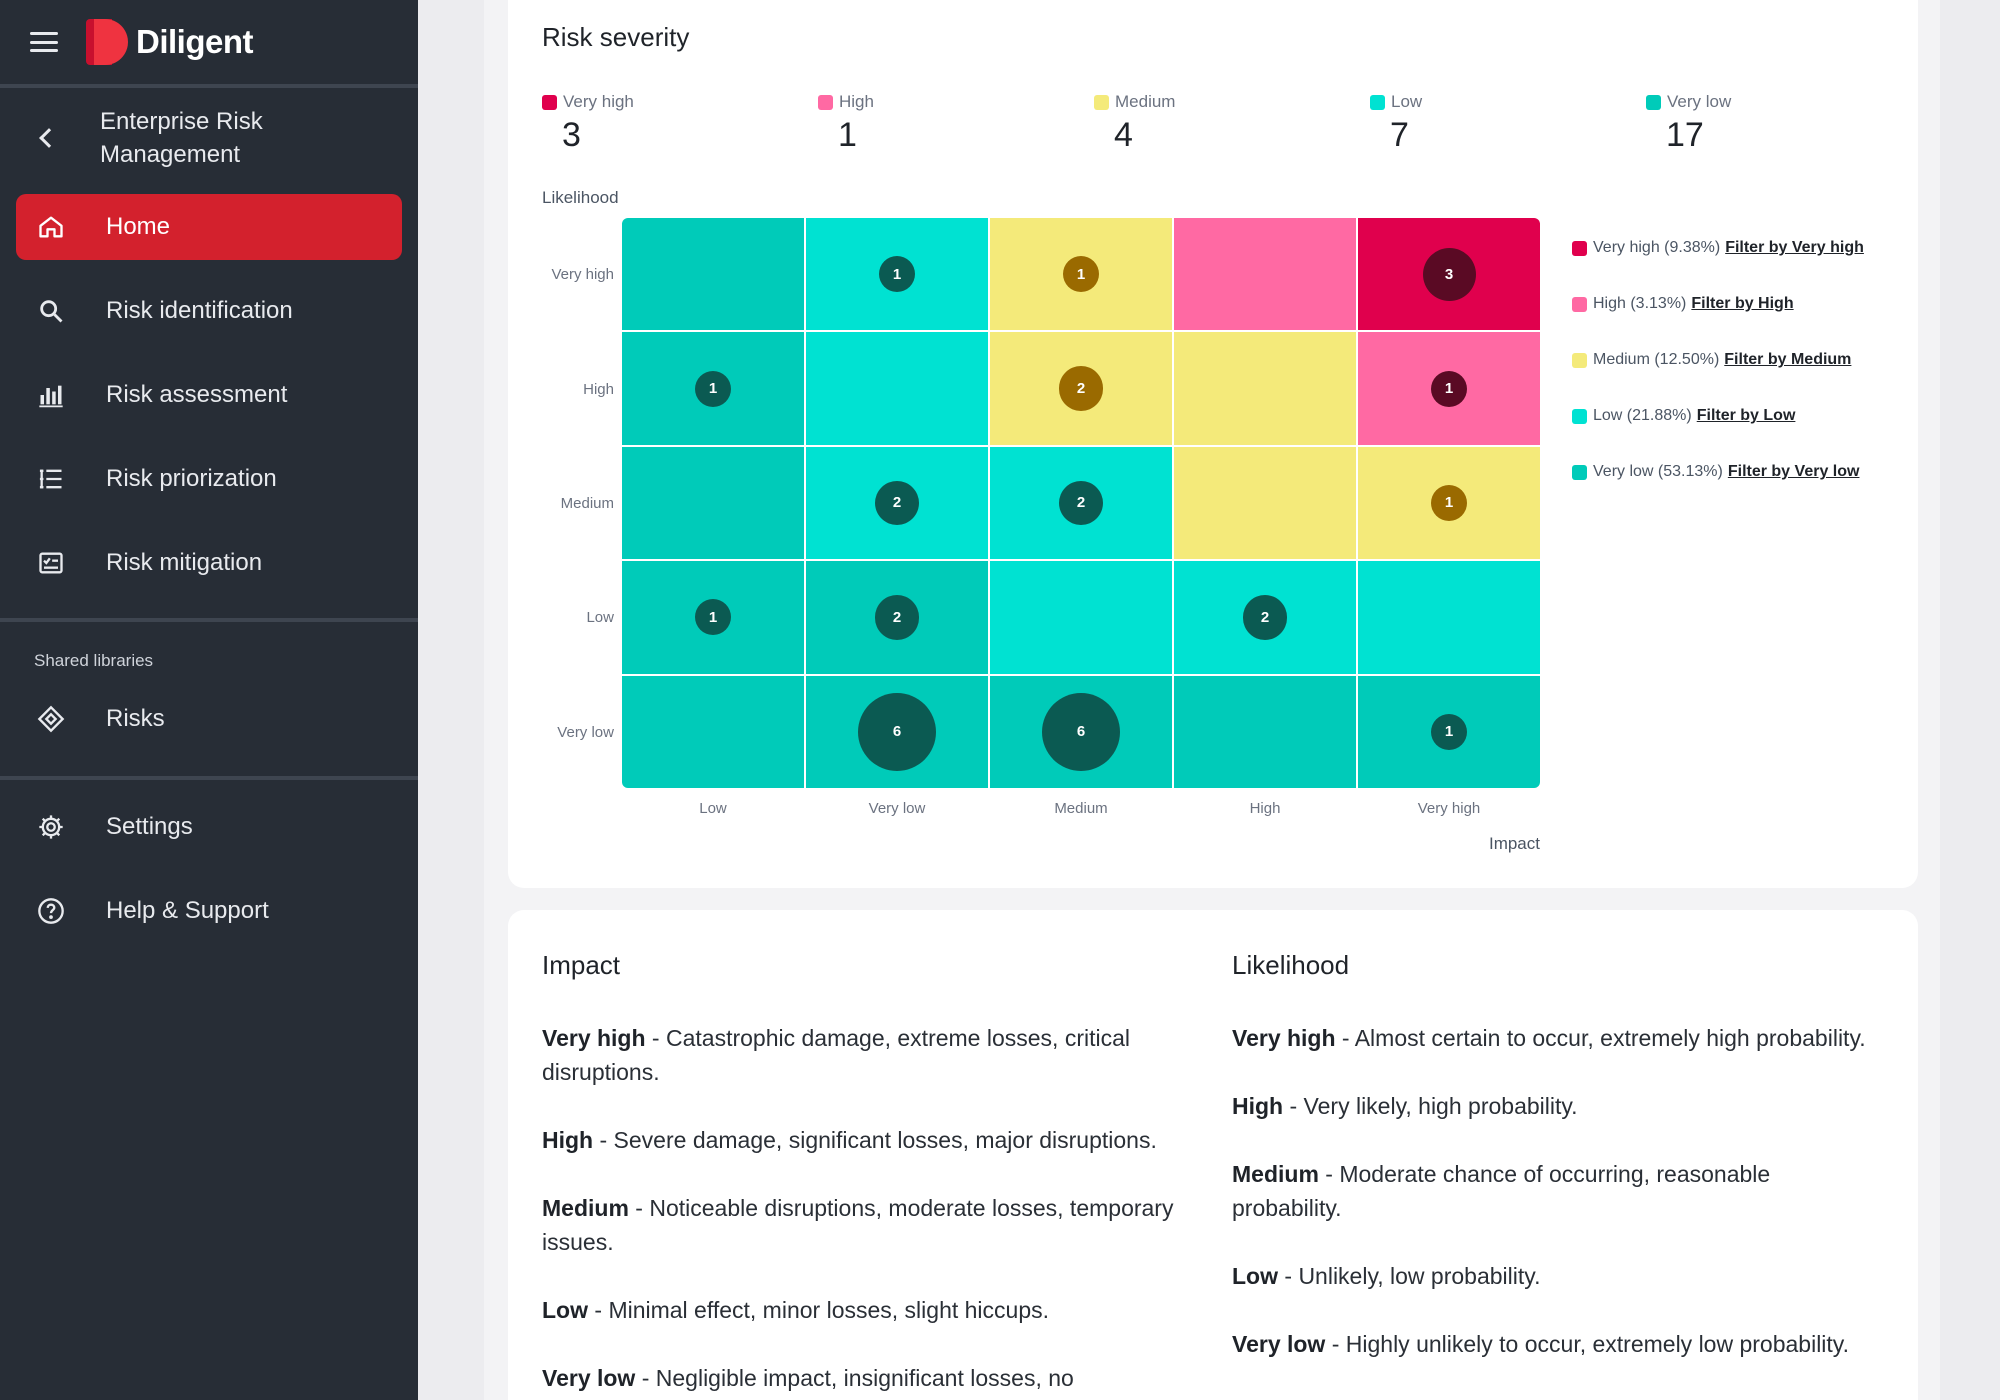  What do you see at coordinates (1742, 303) in the screenshot?
I see `legend-filter-link: Filter by High` at bounding box center [1742, 303].